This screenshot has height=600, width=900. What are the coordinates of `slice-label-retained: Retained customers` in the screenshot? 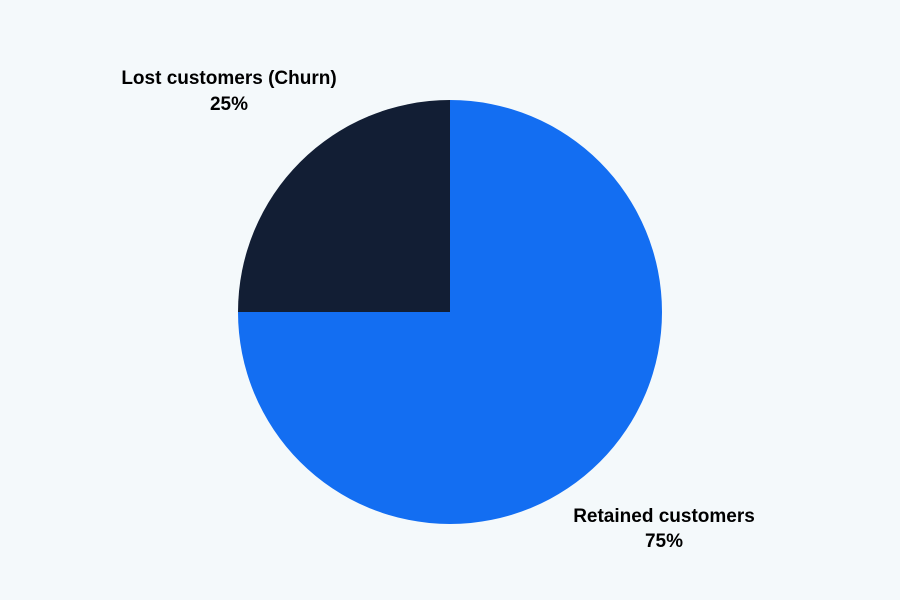 It's located at (664, 516).